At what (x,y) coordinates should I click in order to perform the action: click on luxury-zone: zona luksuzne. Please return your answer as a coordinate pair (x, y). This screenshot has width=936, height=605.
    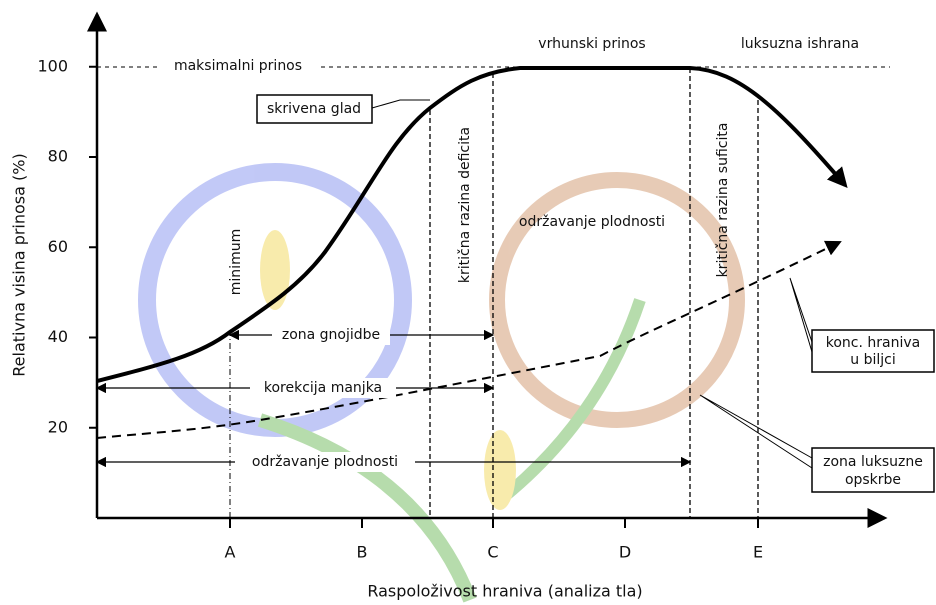
    Looking at the image, I should click on (873, 462).